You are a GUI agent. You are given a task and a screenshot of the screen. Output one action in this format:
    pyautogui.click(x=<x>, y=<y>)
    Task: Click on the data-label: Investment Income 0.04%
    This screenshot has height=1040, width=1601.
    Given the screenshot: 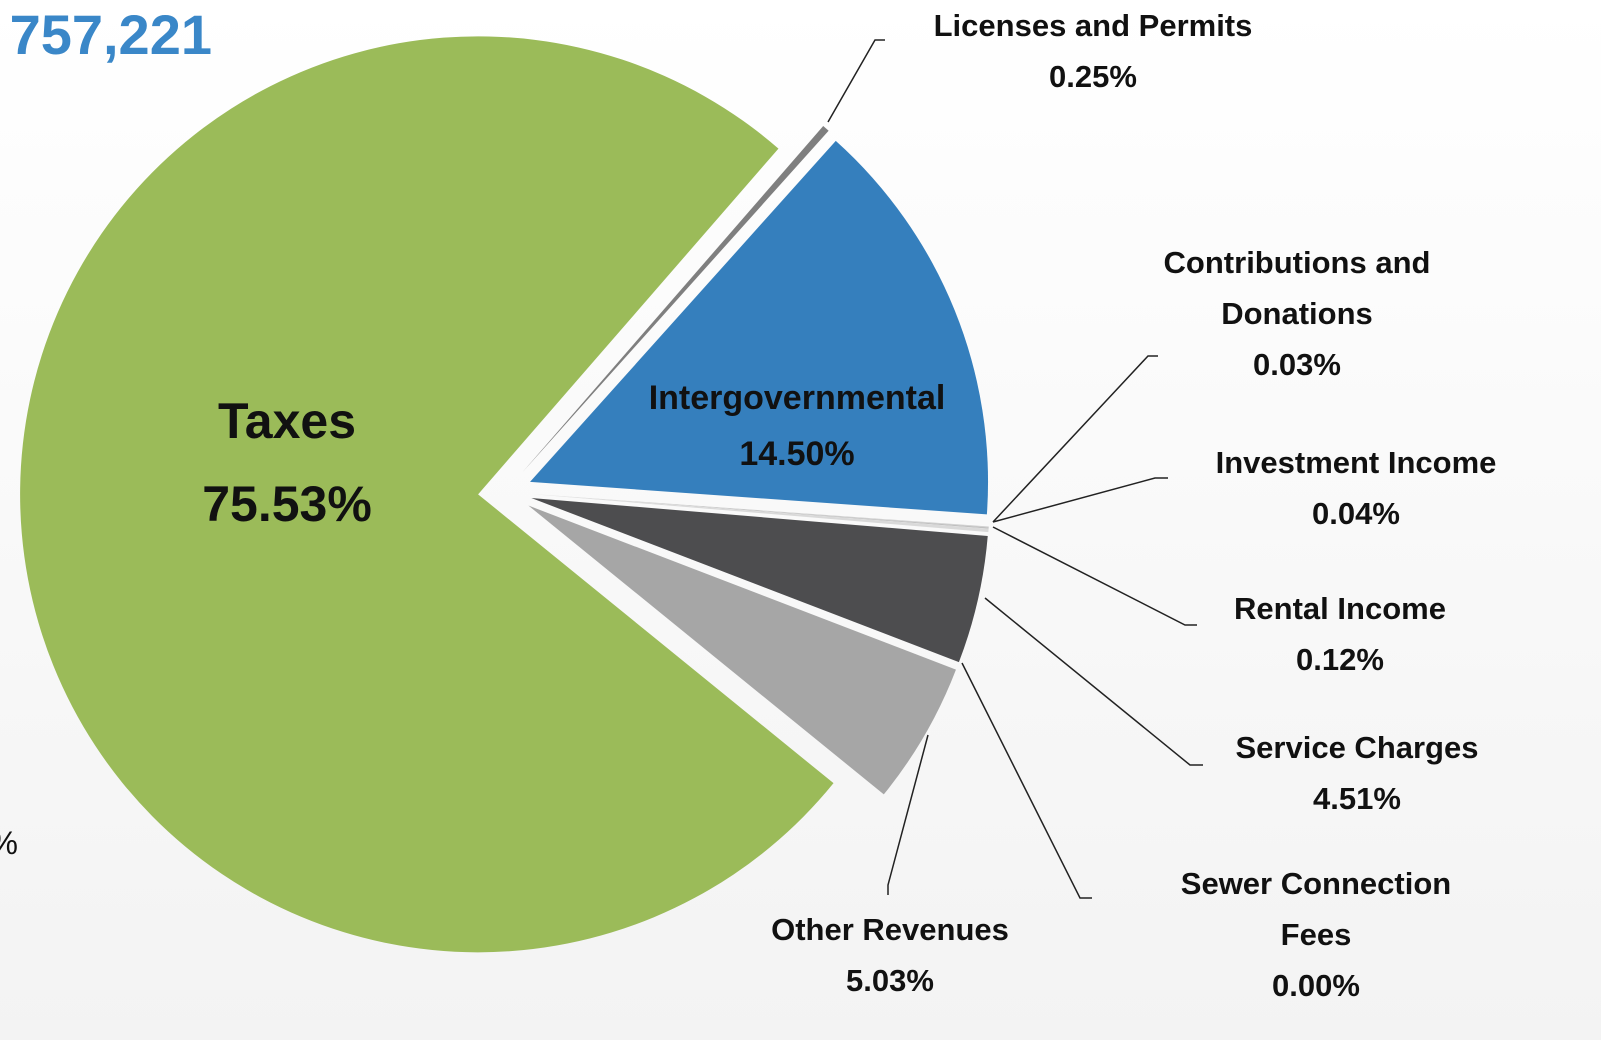 What is the action you would take?
    pyautogui.click(x=1356, y=488)
    